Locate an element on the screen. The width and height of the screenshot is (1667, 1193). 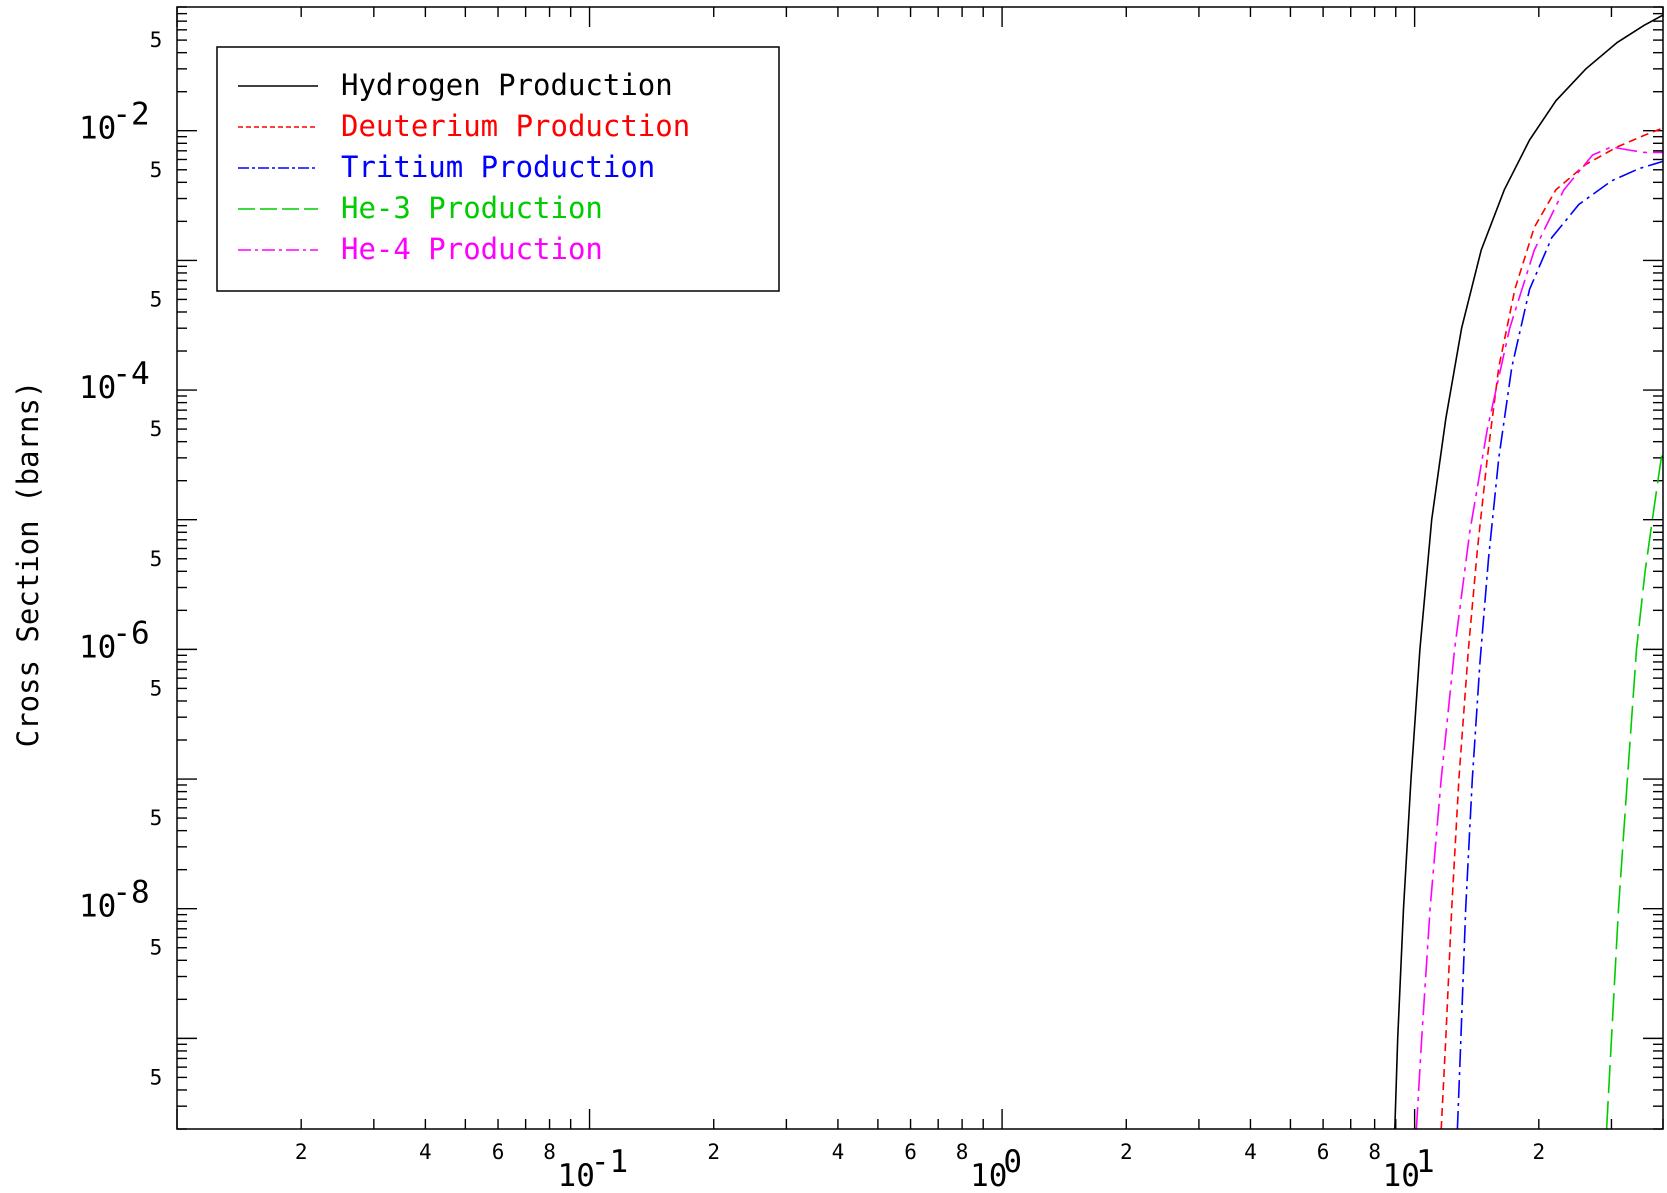
series-line-deuterium-production is located at coordinates (1552, 628).